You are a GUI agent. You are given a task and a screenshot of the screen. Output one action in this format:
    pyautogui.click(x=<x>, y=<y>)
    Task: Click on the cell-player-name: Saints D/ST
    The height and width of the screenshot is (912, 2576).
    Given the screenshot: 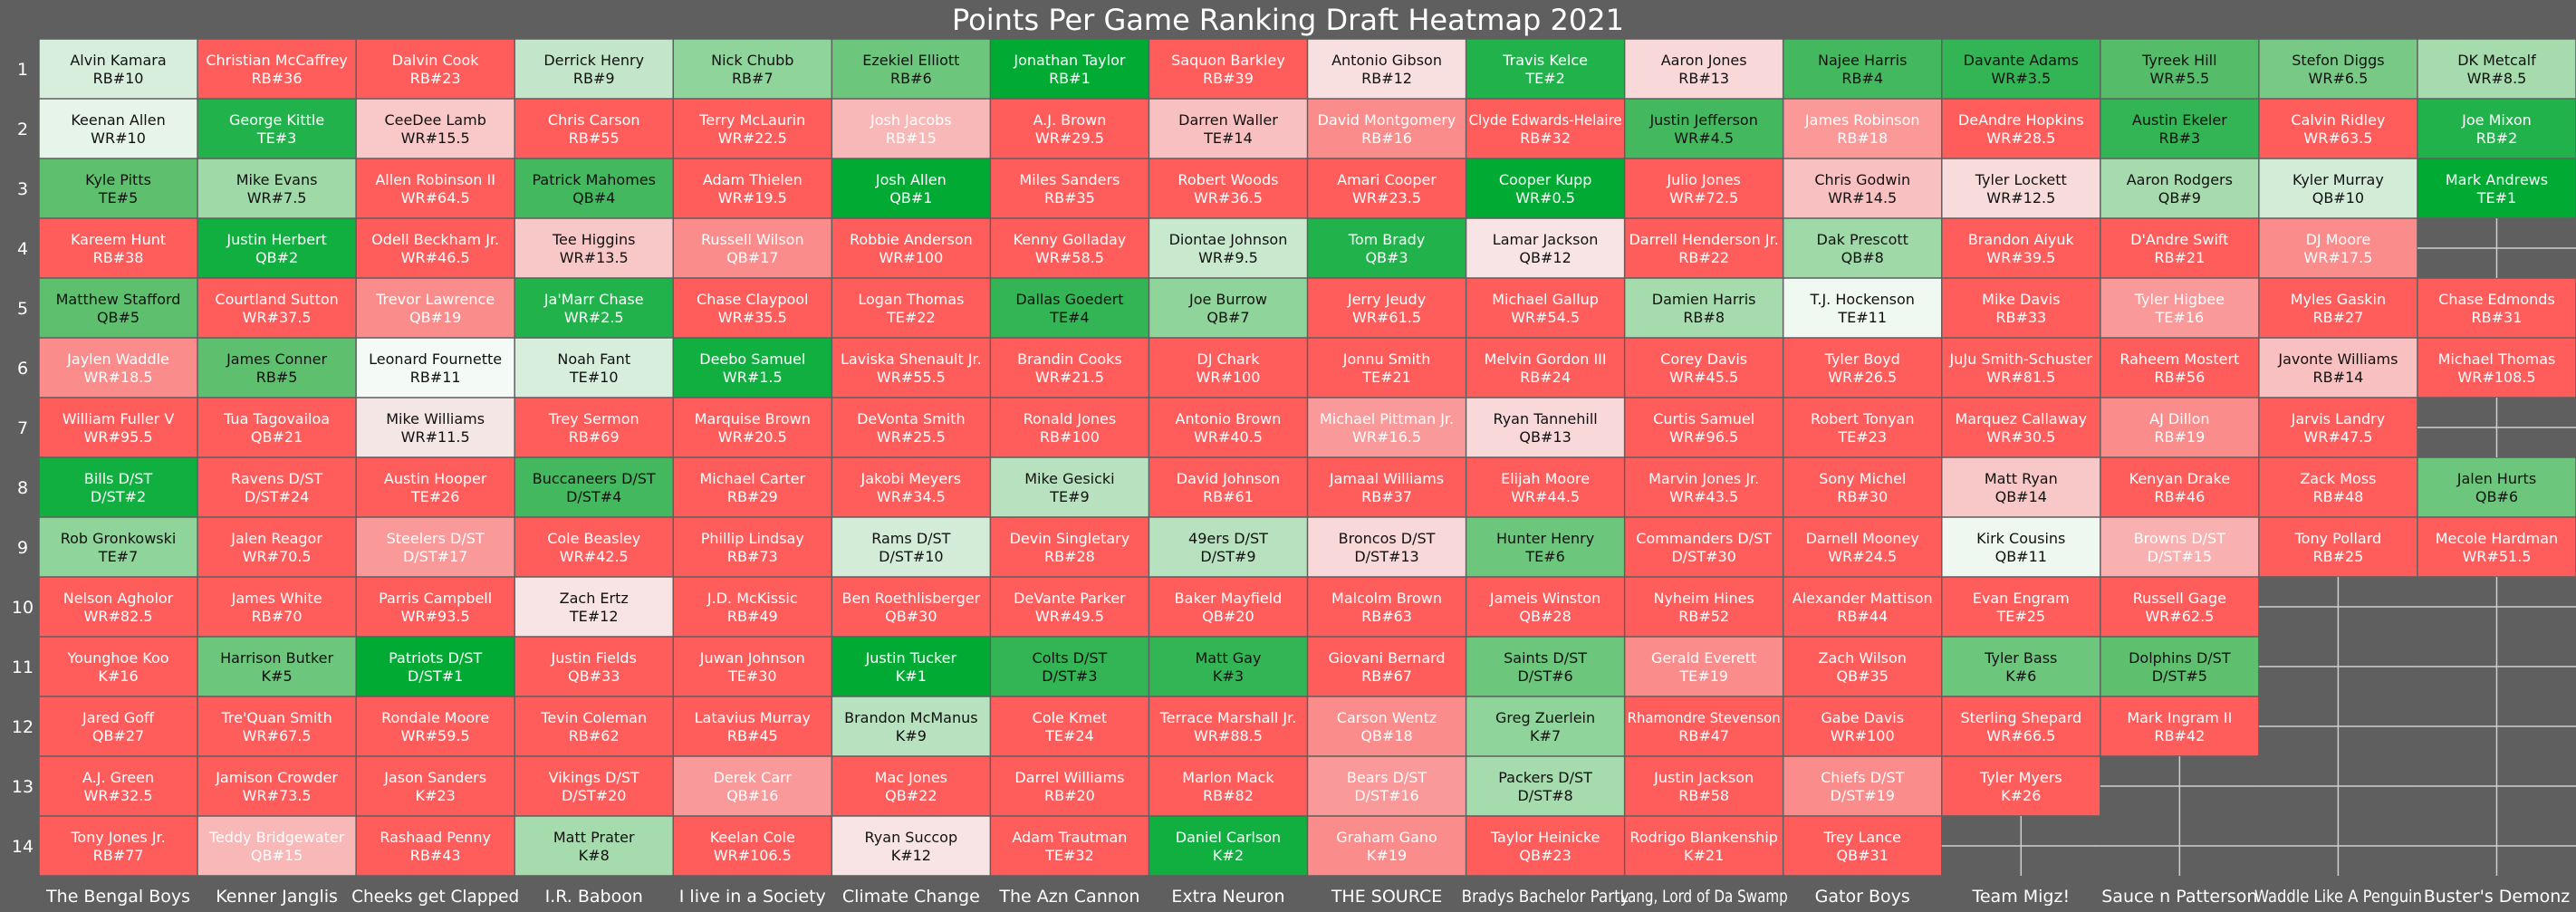 What is the action you would take?
    pyautogui.click(x=1545, y=658)
    